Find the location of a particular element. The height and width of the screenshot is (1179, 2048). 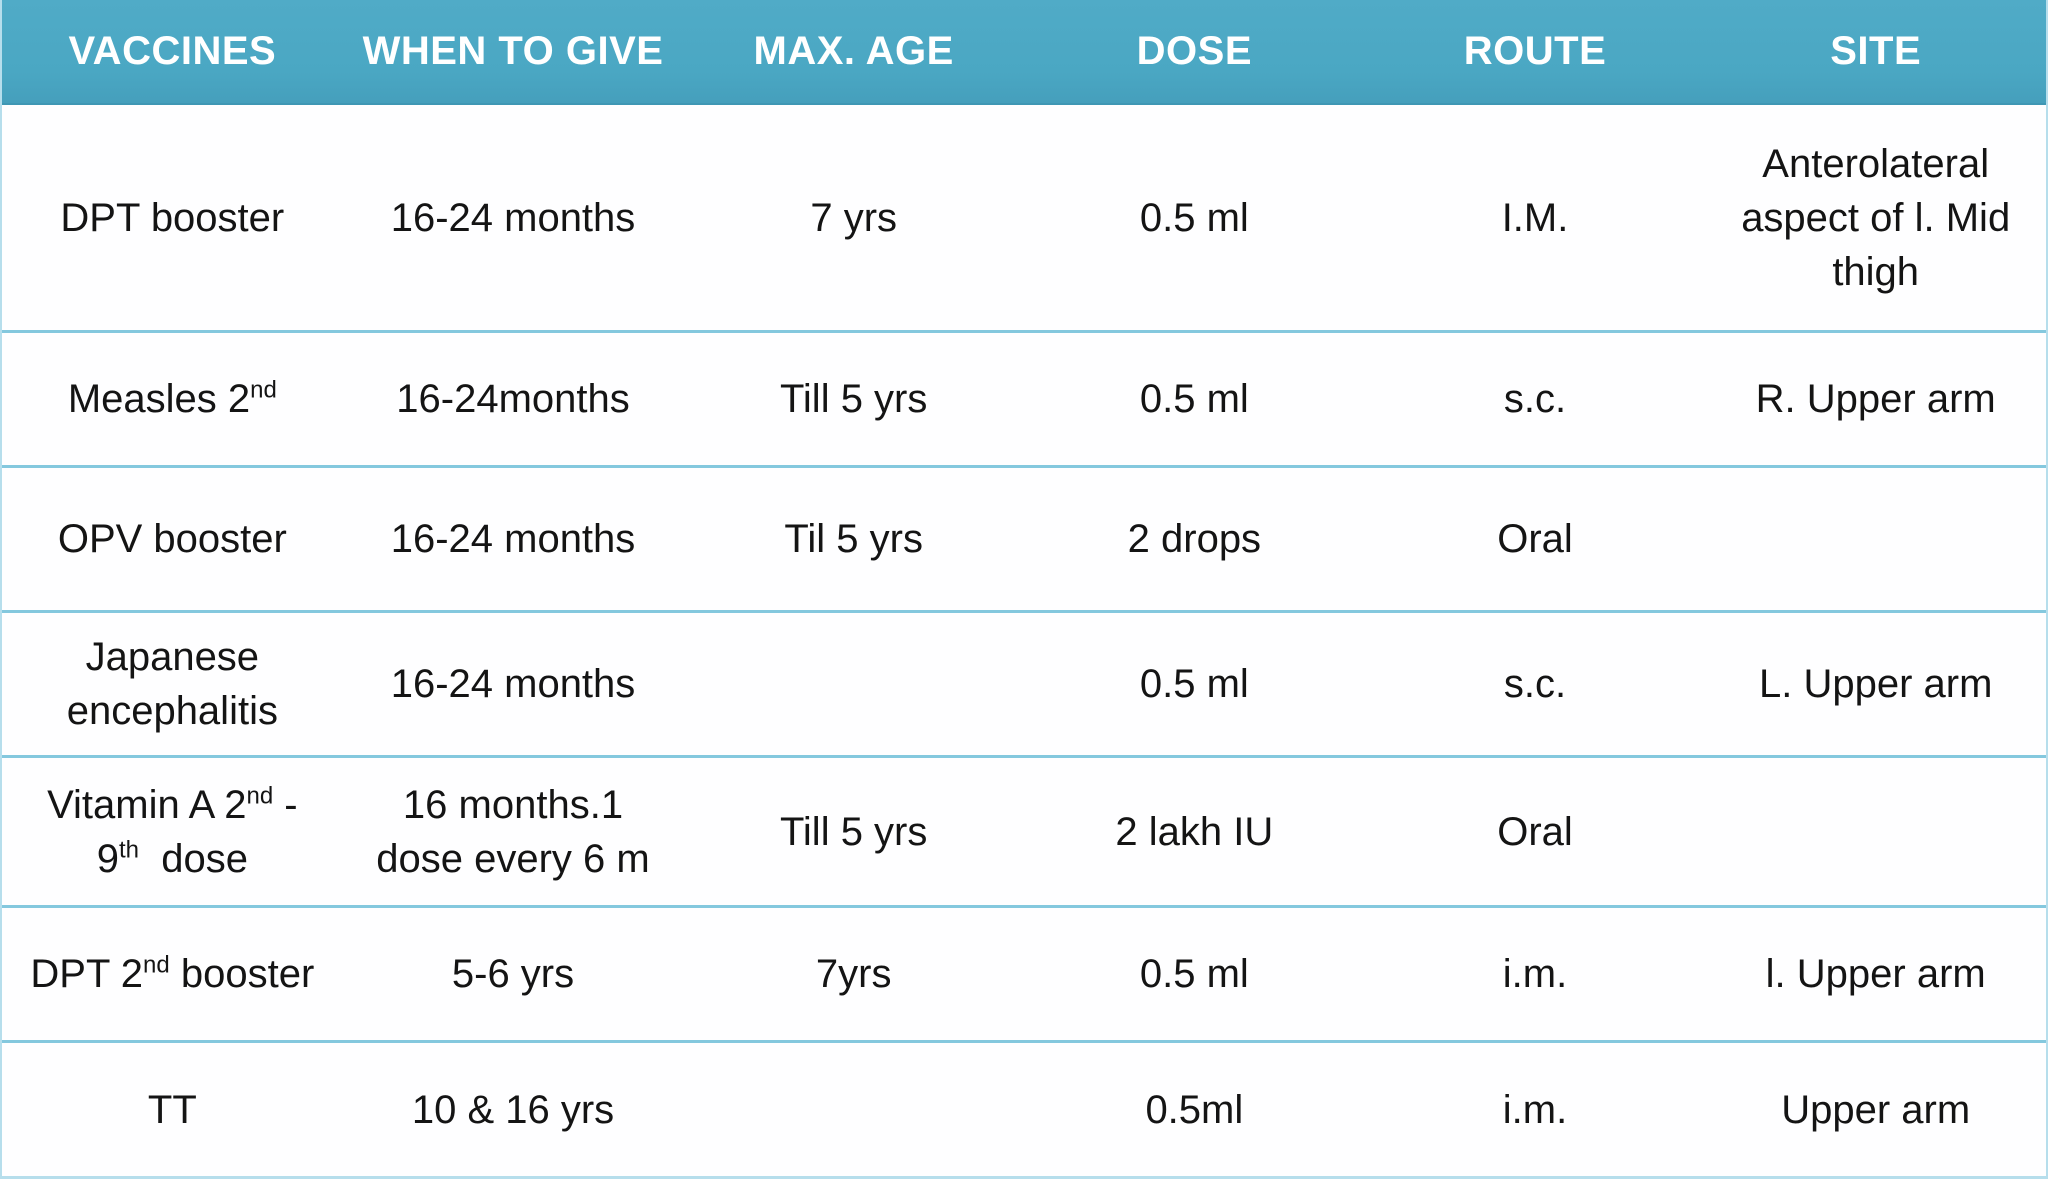

cell-text-segment: aspect of l. Mid is located at coordinates (1876, 217).